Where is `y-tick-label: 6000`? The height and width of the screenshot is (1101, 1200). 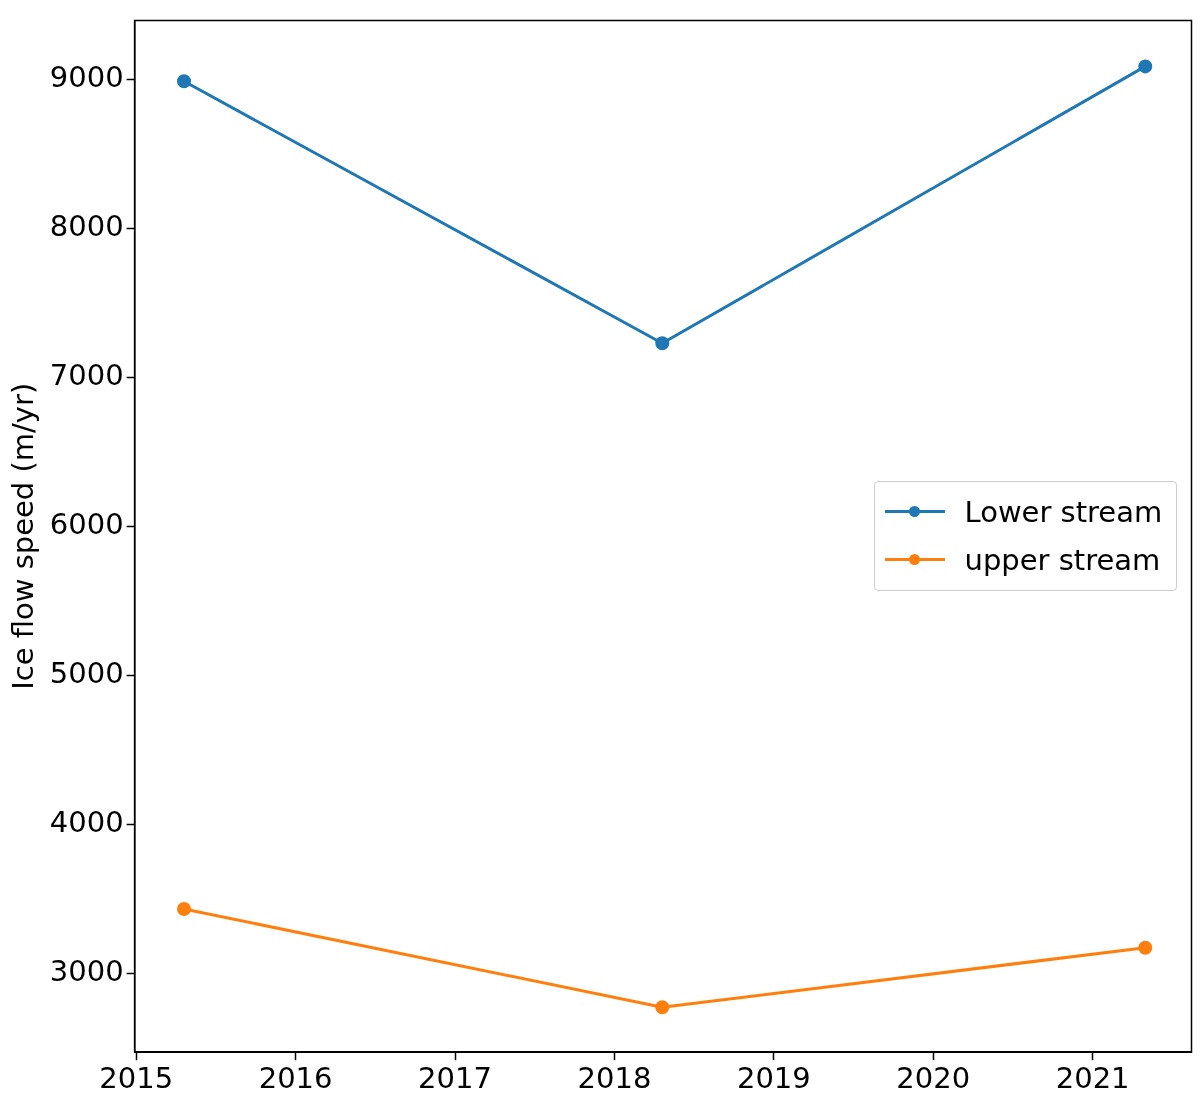
y-tick-label: 6000 is located at coordinates (86, 523).